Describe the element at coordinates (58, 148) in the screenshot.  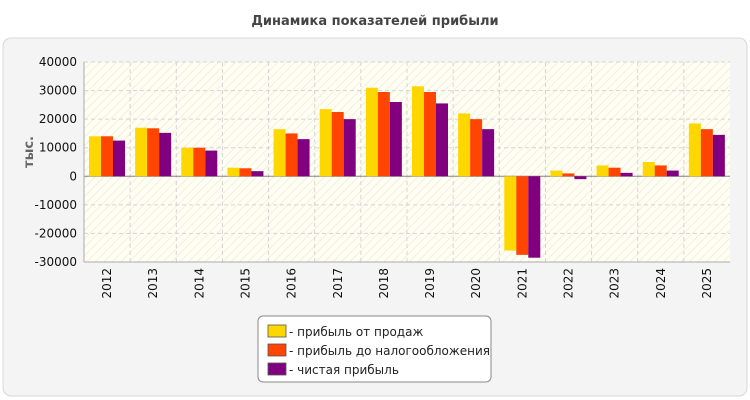
I see `y-tick-label: 10000` at that location.